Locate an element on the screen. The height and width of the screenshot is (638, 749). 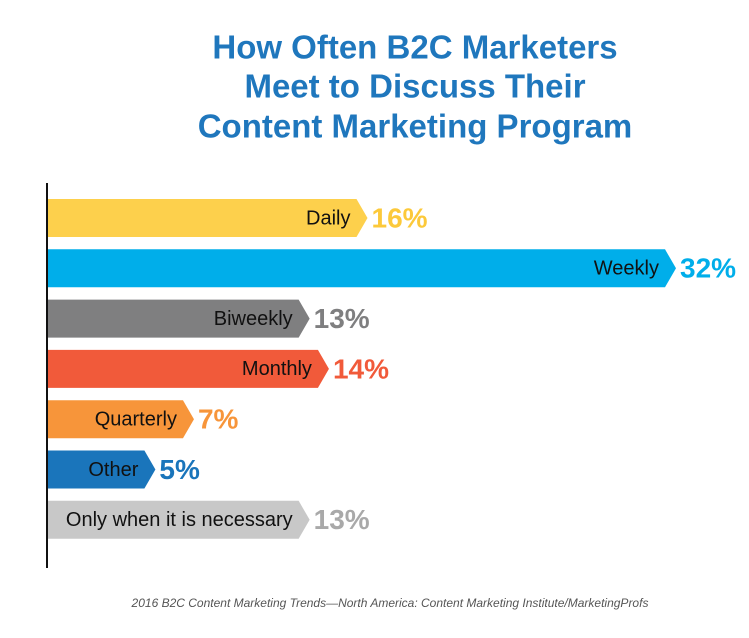
value-label: 14% is located at coordinates (361, 368).